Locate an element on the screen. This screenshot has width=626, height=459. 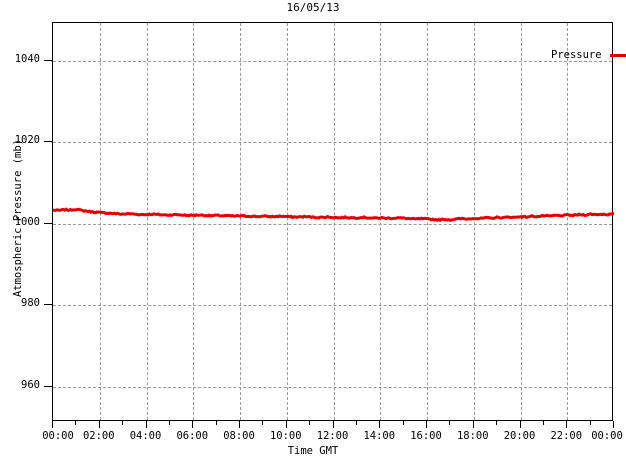
x-axis-title: Time GMT is located at coordinates (313, 451).